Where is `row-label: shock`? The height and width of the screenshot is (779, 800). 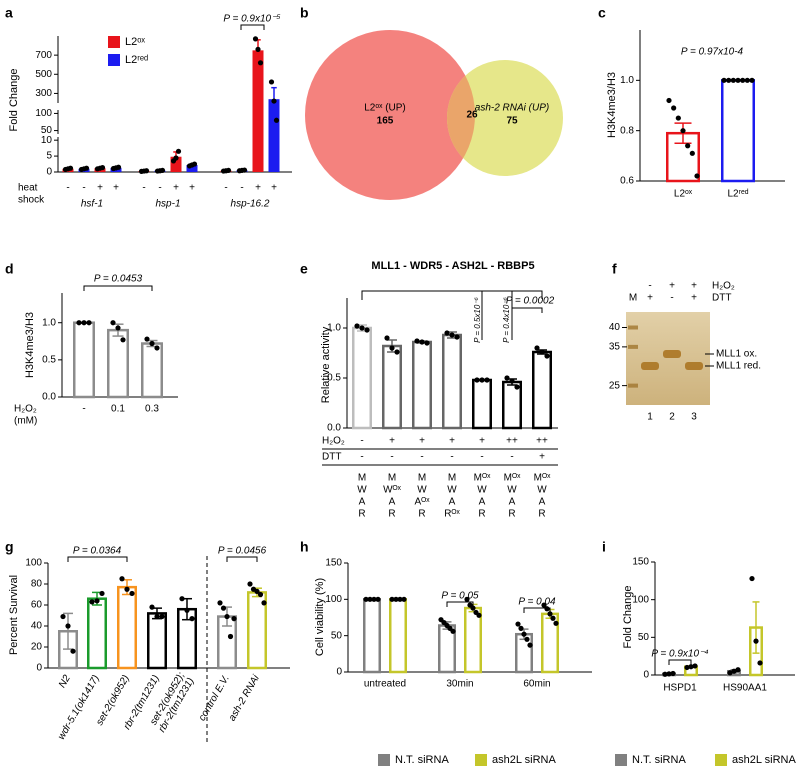 row-label: shock is located at coordinates (31, 200).